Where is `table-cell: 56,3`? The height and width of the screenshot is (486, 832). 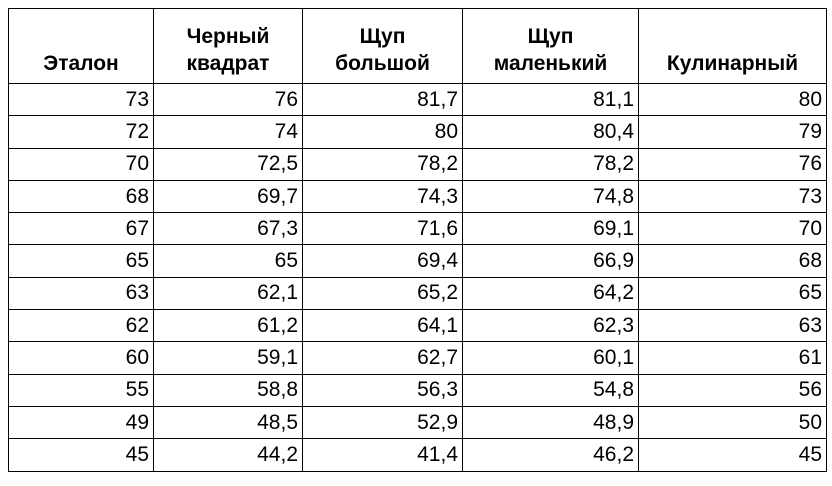 table-cell: 56,3 is located at coordinates (382, 390).